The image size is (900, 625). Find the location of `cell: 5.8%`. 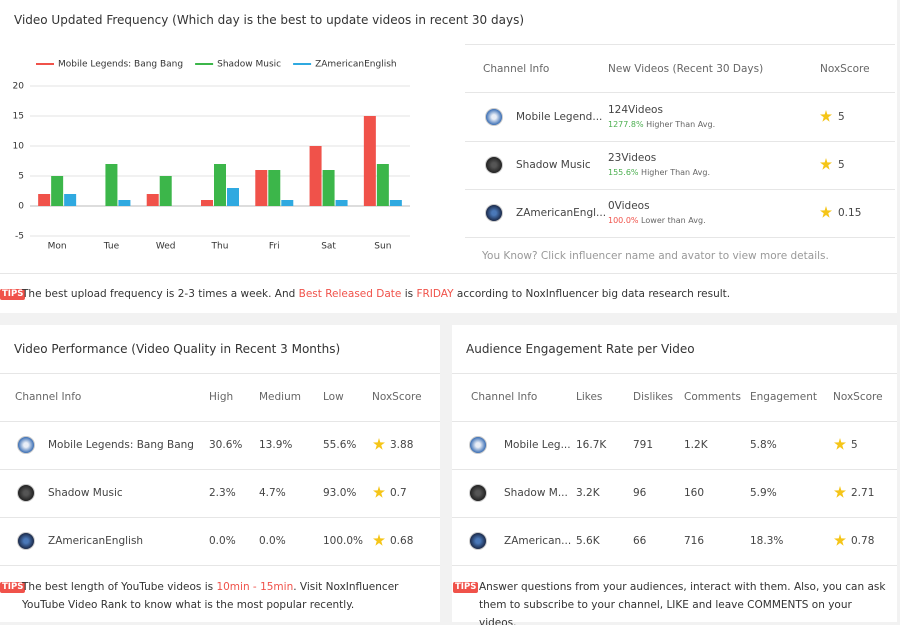

cell: 5.8% is located at coordinates (763, 445).